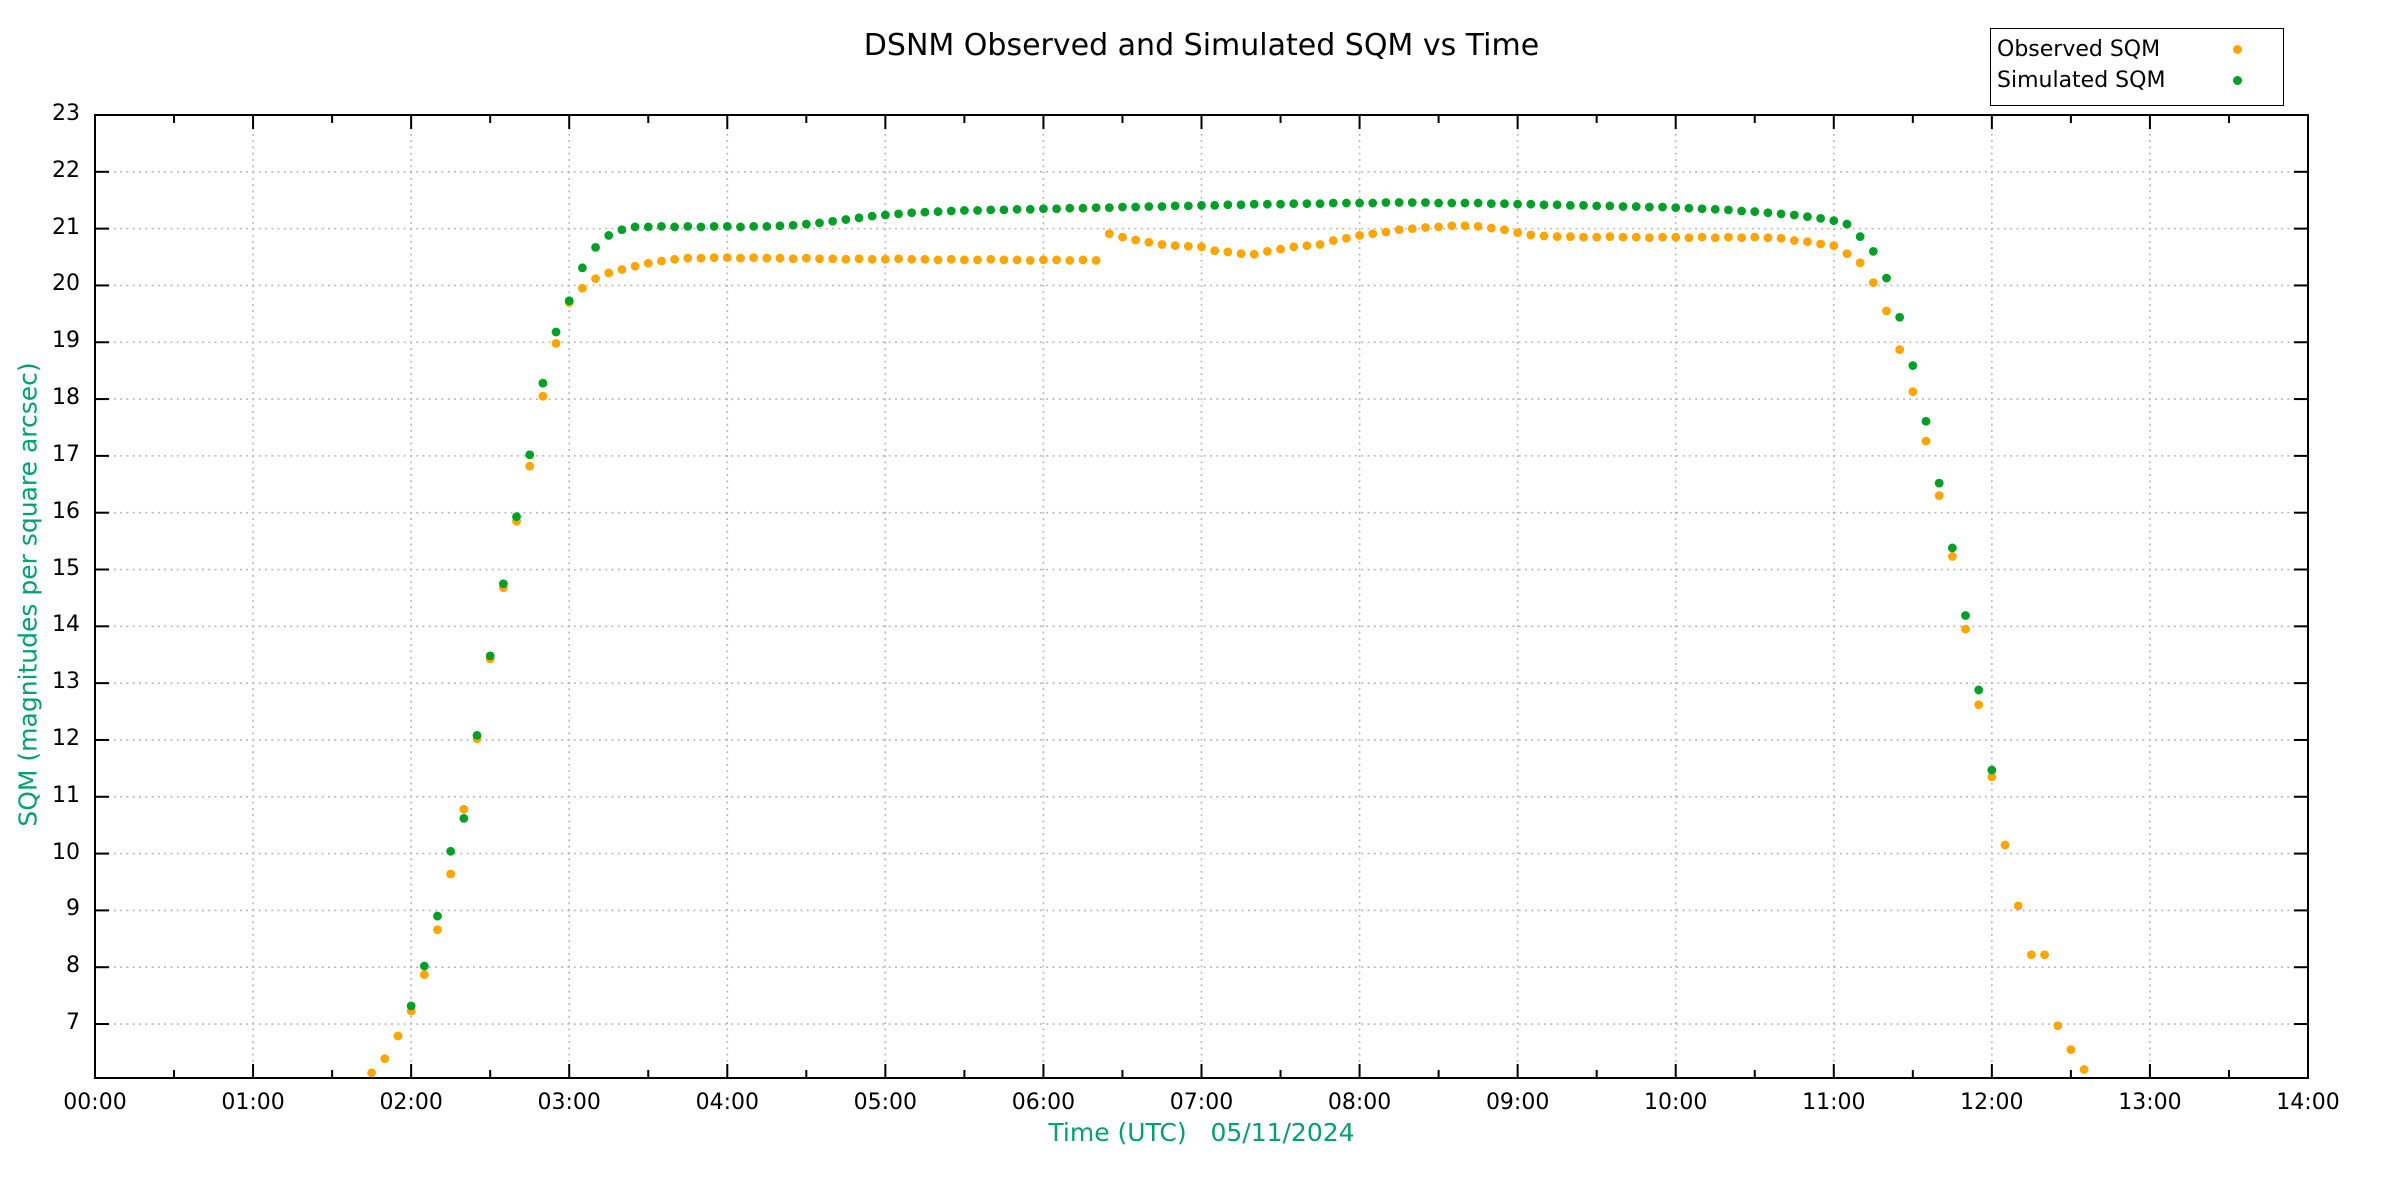  I want to click on x-tick-label: 14:00, so click(2308, 1102).